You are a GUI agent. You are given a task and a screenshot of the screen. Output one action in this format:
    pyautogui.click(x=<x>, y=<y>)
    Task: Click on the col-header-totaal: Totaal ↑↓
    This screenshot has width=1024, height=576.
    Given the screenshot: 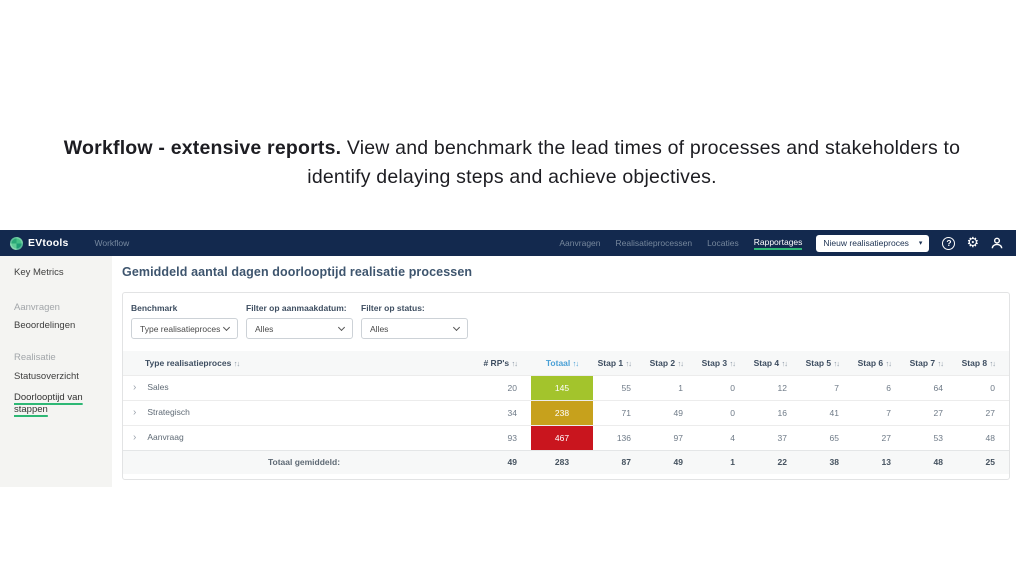 What is the action you would take?
    pyautogui.click(x=562, y=363)
    